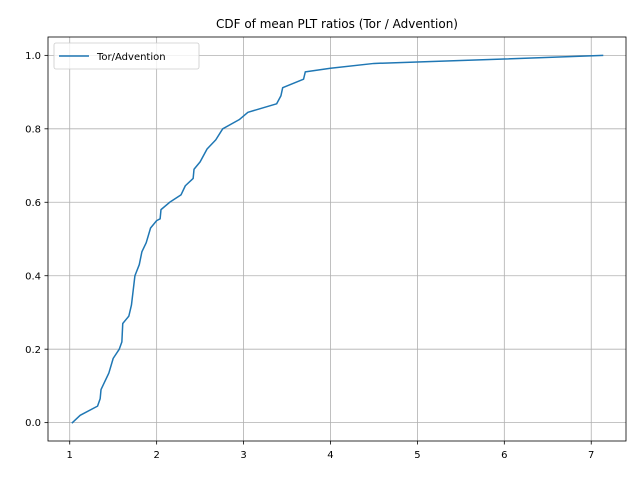  What do you see at coordinates (33, 203) in the screenshot?
I see `y-tick-label: 0.6` at bounding box center [33, 203].